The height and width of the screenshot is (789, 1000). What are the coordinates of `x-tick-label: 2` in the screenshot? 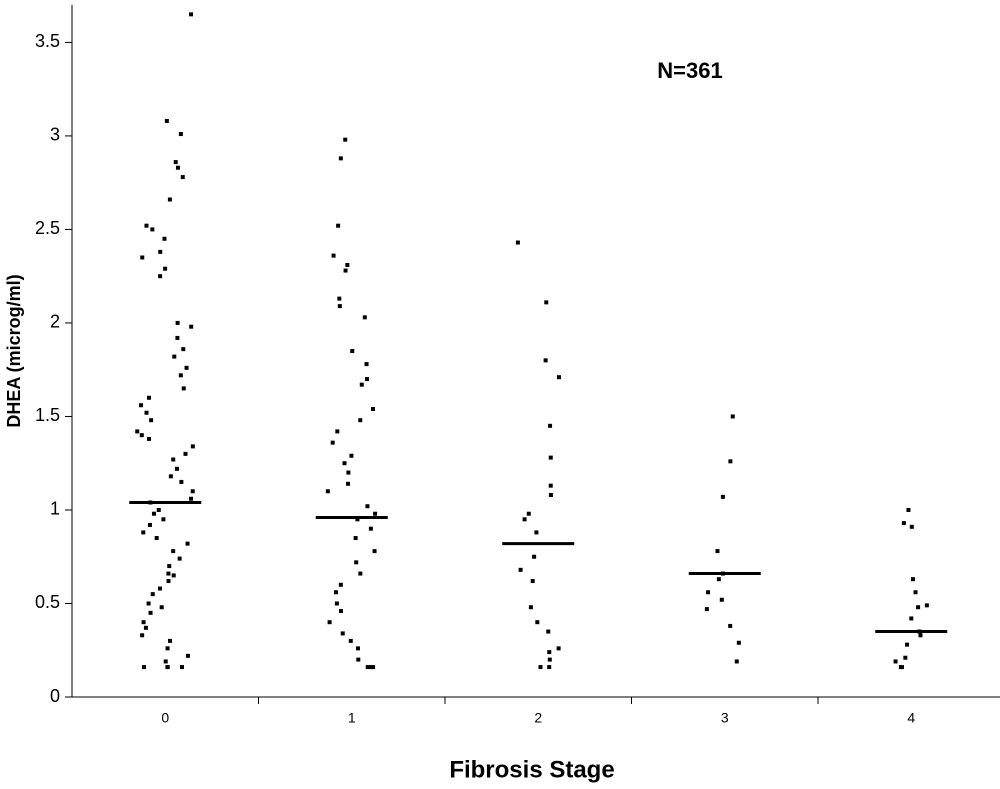 It's located at (538, 718).